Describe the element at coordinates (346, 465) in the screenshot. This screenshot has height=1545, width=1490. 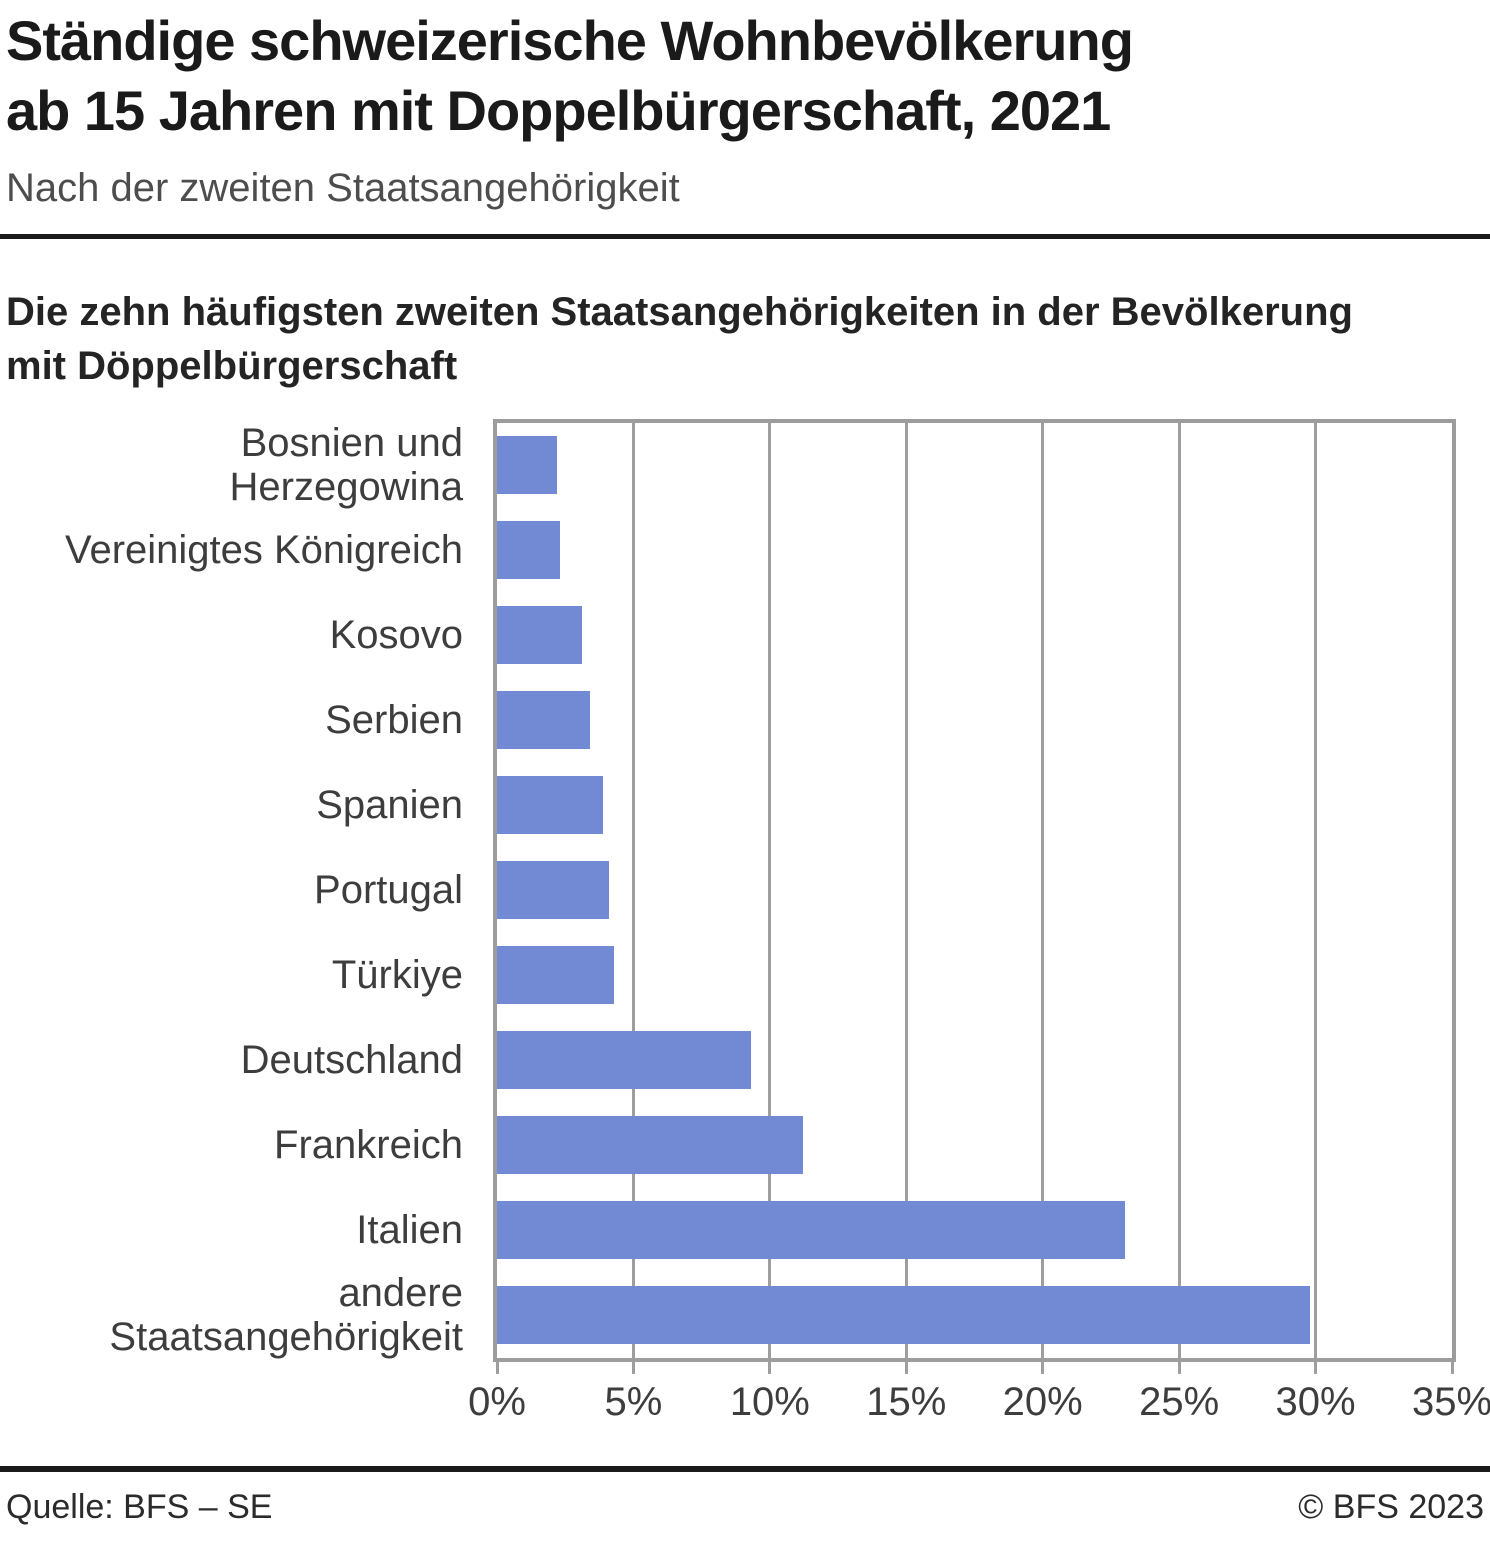
I see `category-label: Bosnien und Herzegowina` at that location.